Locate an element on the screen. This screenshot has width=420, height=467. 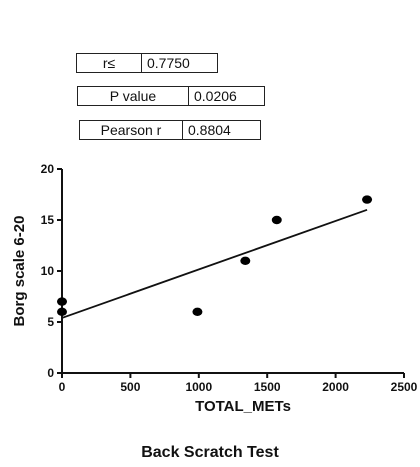
p-value-box: P value 0.0206 is located at coordinates (171, 96).